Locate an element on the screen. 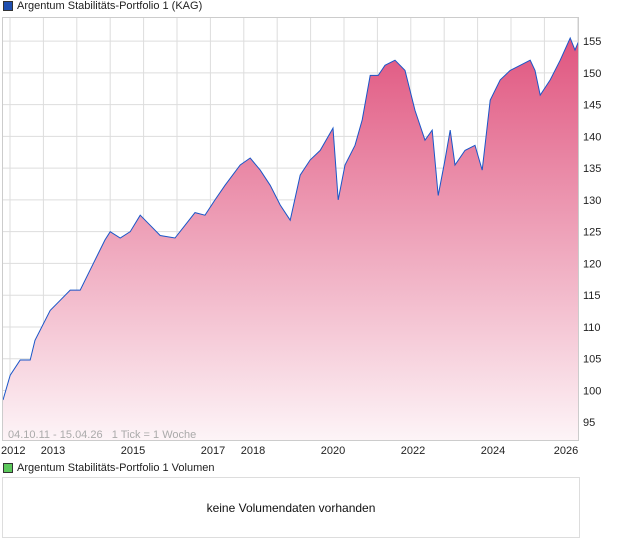  main-legend: Argentum Stabilitäts-Portfolio 1 (KAG) is located at coordinates (102, 6).